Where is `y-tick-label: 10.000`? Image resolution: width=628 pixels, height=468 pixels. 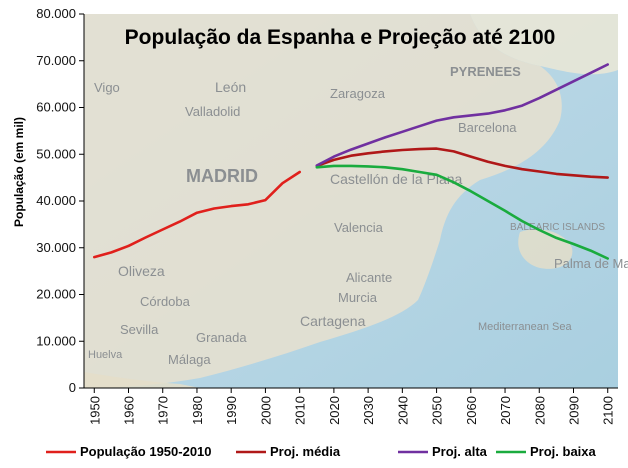
y-tick-label: 10.000 is located at coordinates (56, 340).